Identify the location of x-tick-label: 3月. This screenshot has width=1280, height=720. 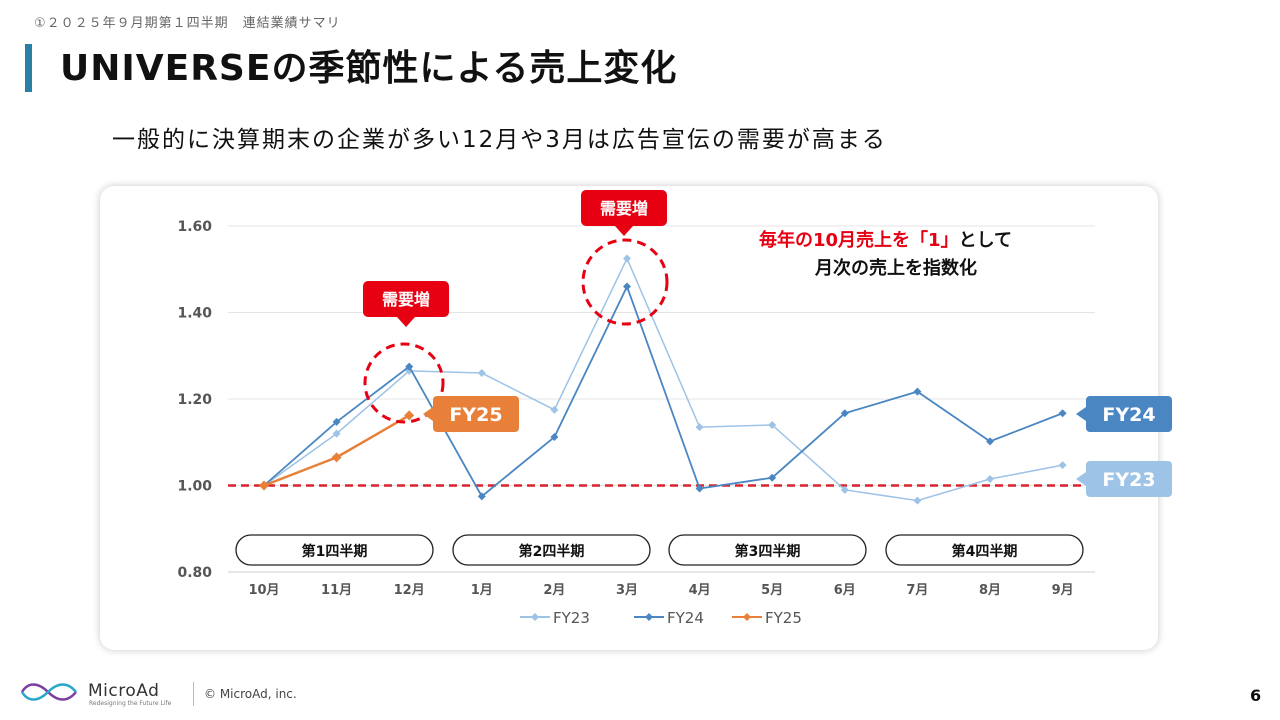
(627, 590).